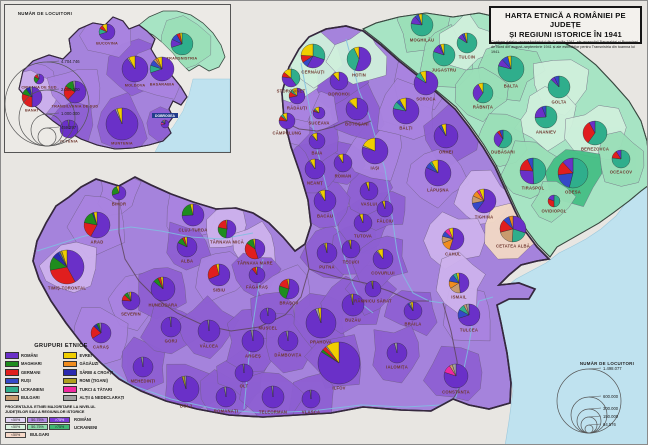 The width and height of the screenshot is (648, 445). Describe the element at coordinates (565, 34) in the screenshot. I see `map-title-line2: ȘI REGIUNI ISTORICE ÎN 1941` at that location.